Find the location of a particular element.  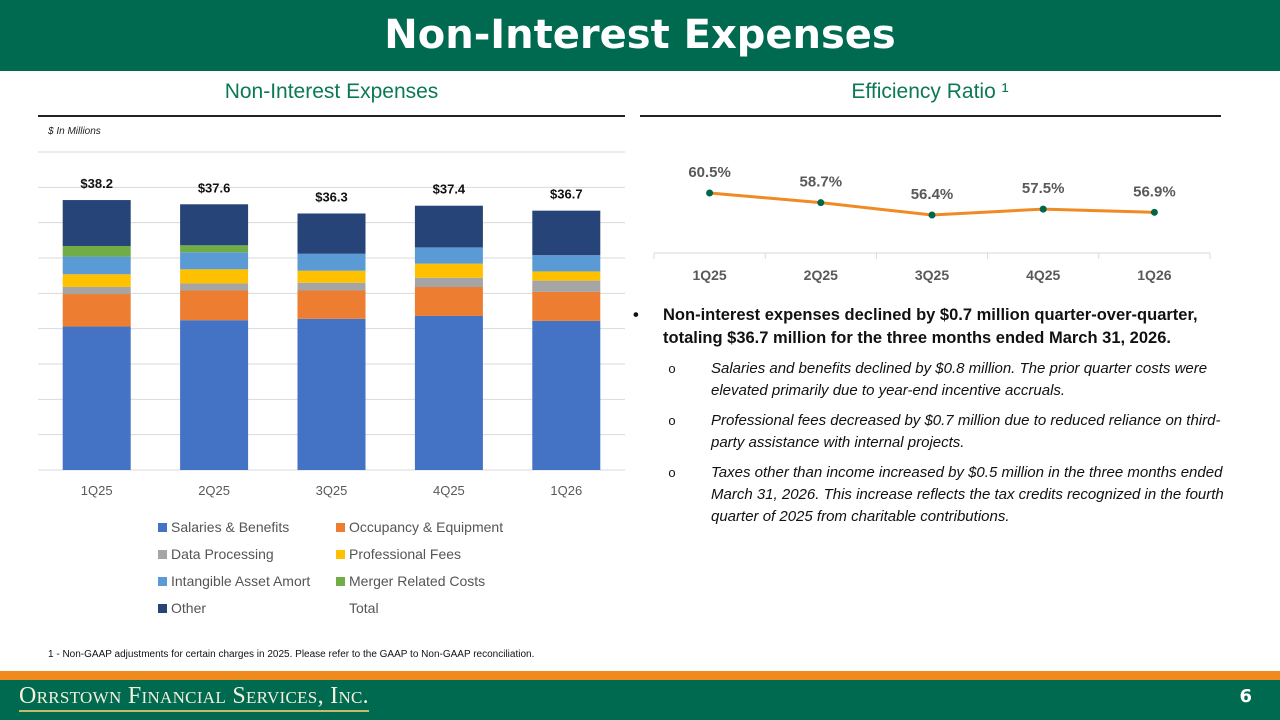

company-logo: Orrstown Financial Services, Inc. is located at coordinates (194, 697).